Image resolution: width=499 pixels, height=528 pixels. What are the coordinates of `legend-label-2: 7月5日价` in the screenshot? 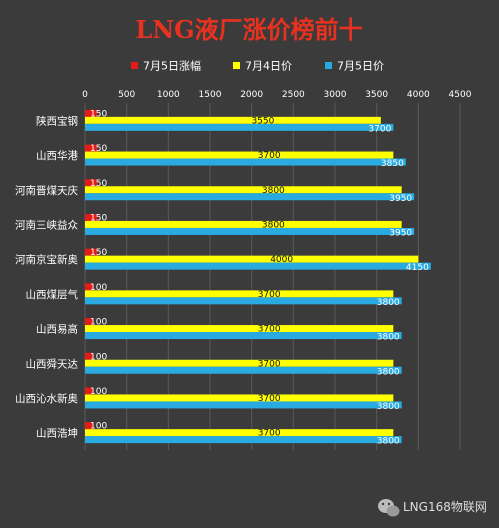 It's located at (360, 66).